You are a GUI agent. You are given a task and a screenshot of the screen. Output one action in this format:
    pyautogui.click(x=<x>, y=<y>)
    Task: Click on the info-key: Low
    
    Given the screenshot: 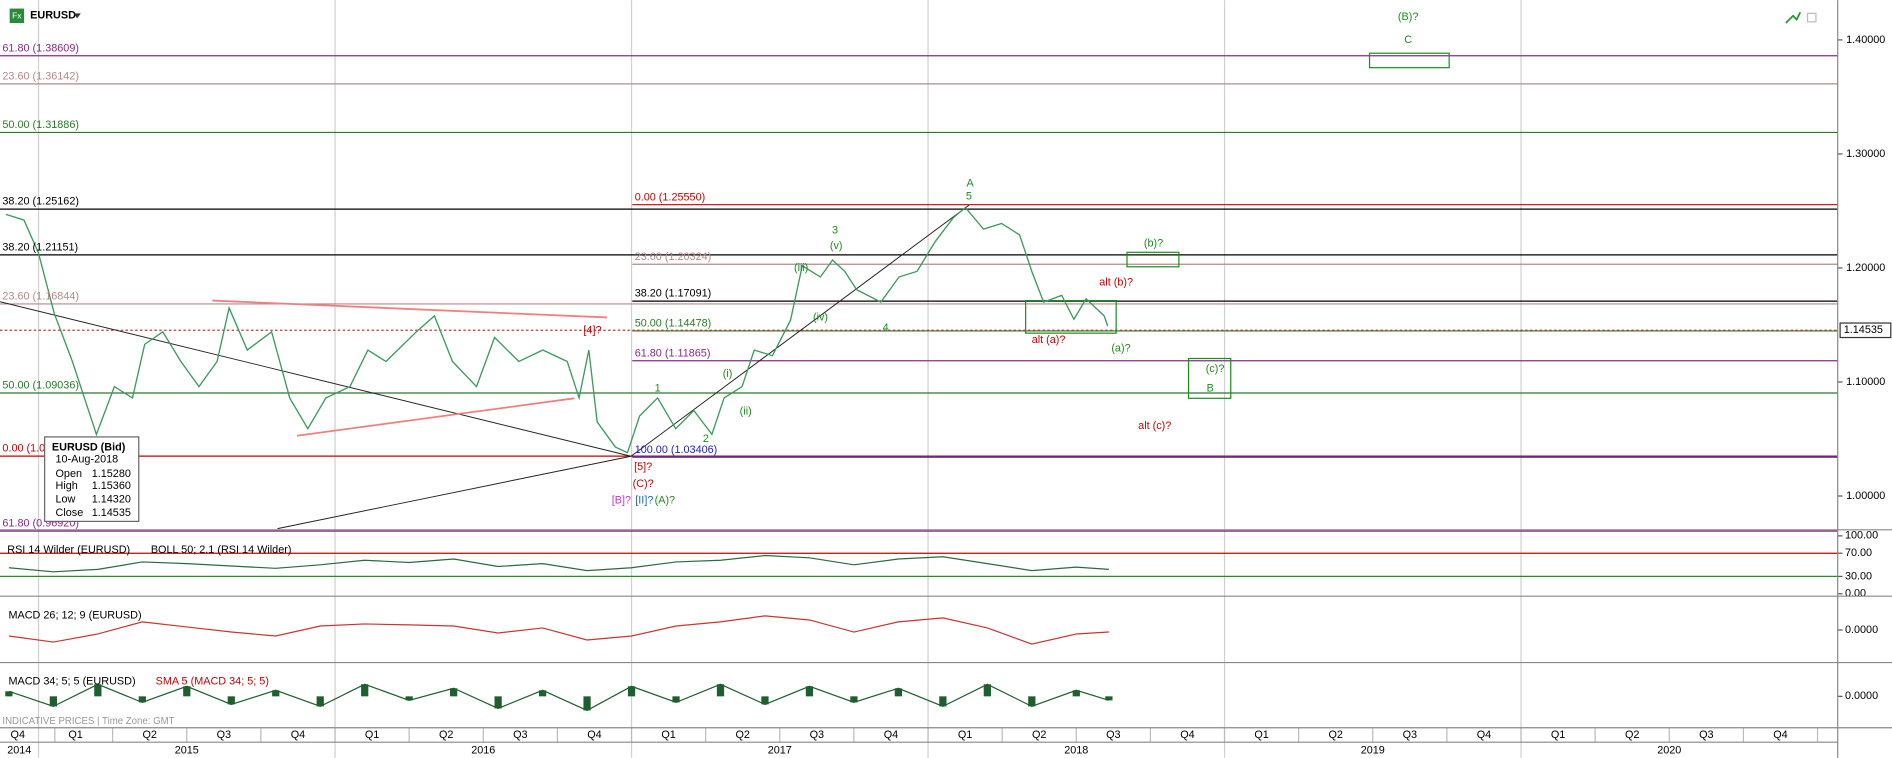 What is the action you would take?
    pyautogui.click(x=66, y=500)
    